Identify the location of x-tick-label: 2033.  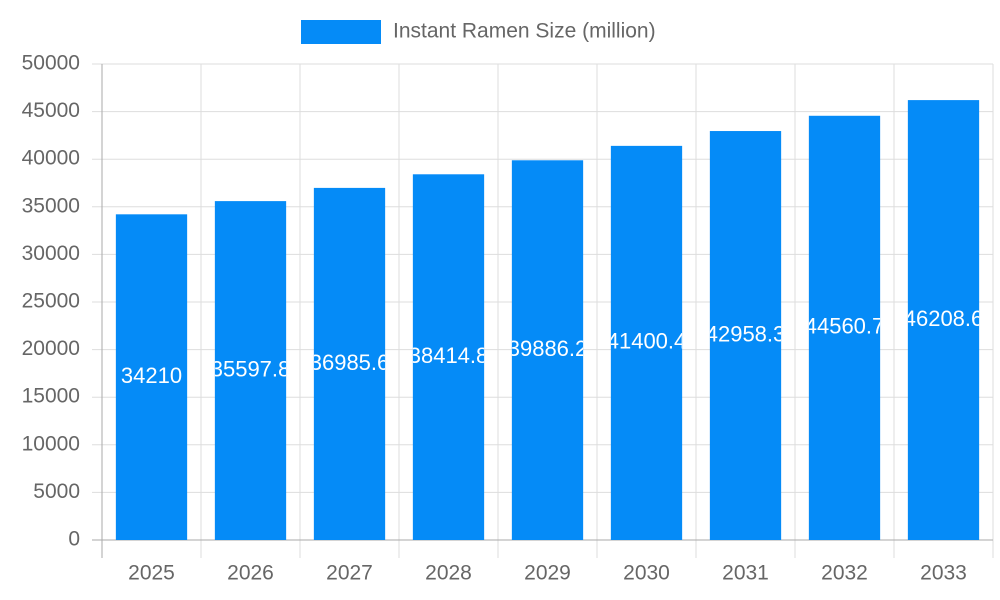
(943, 573).